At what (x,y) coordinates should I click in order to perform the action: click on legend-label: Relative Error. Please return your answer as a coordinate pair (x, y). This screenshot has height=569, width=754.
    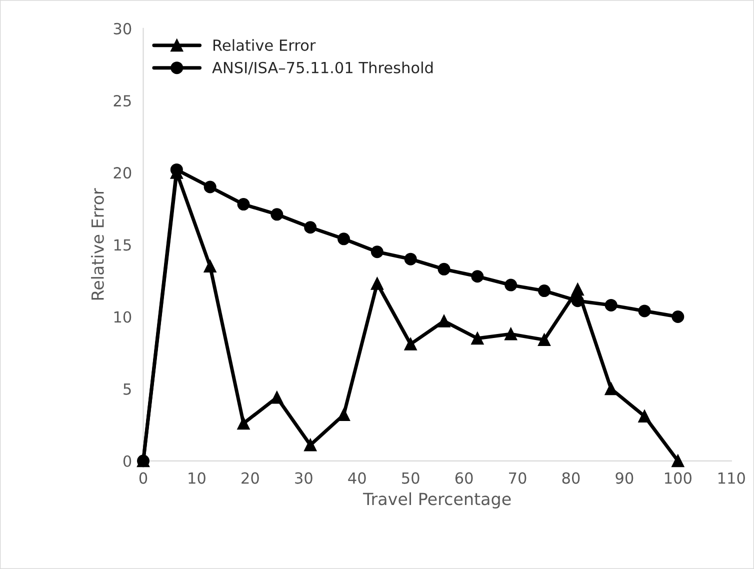
    Looking at the image, I should click on (265, 45).